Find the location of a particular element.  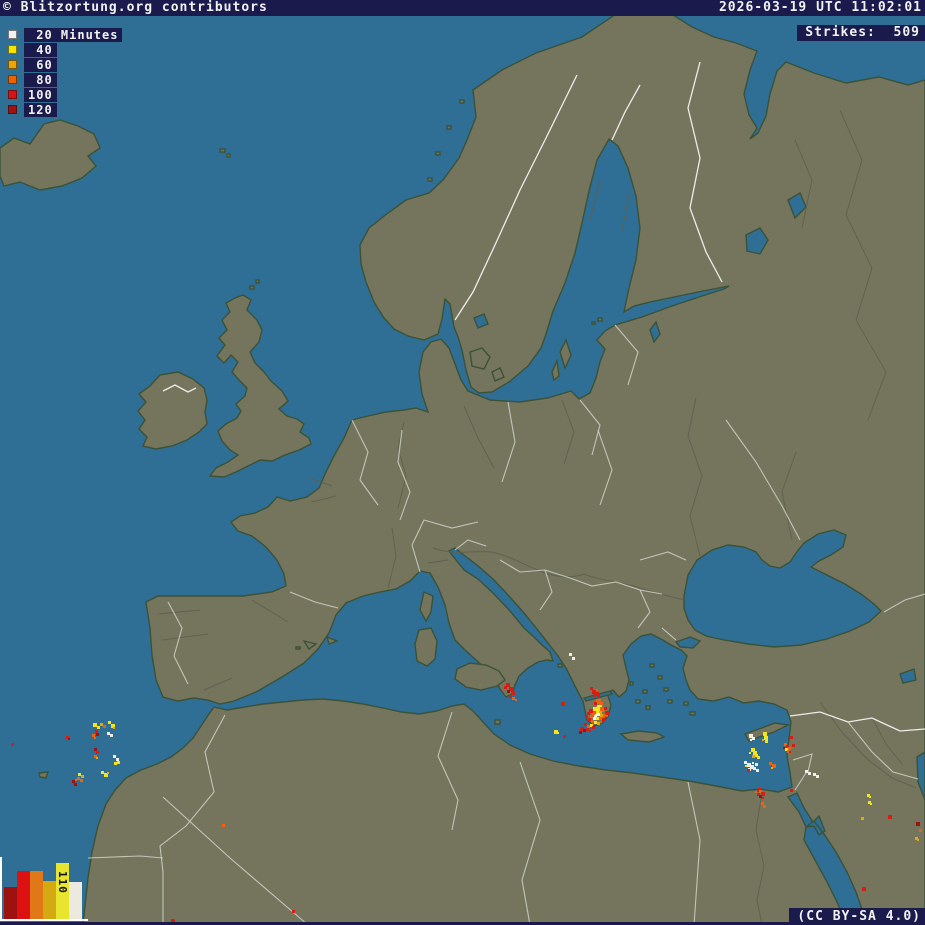

attribution-text: © Blitzortung.org contributors is located at coordinates (135, 7).